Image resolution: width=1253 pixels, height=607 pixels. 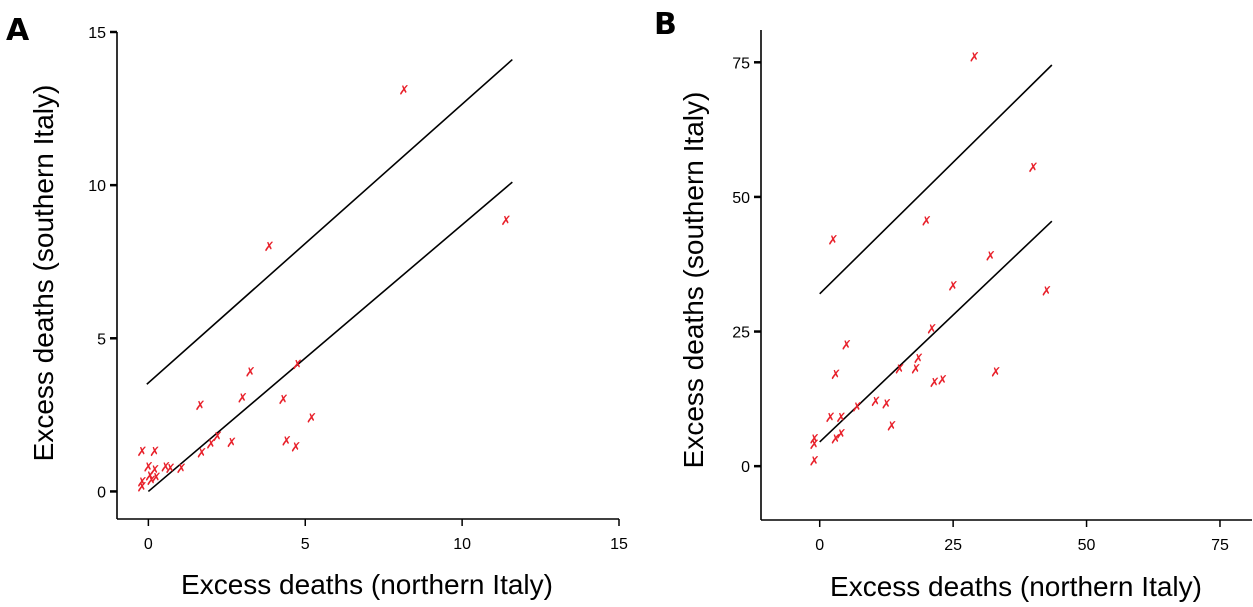 What do you see at coordinates (741, 198) in the screenshot?
I see `y-tick-label: 50` at bounding box center [741, 198].